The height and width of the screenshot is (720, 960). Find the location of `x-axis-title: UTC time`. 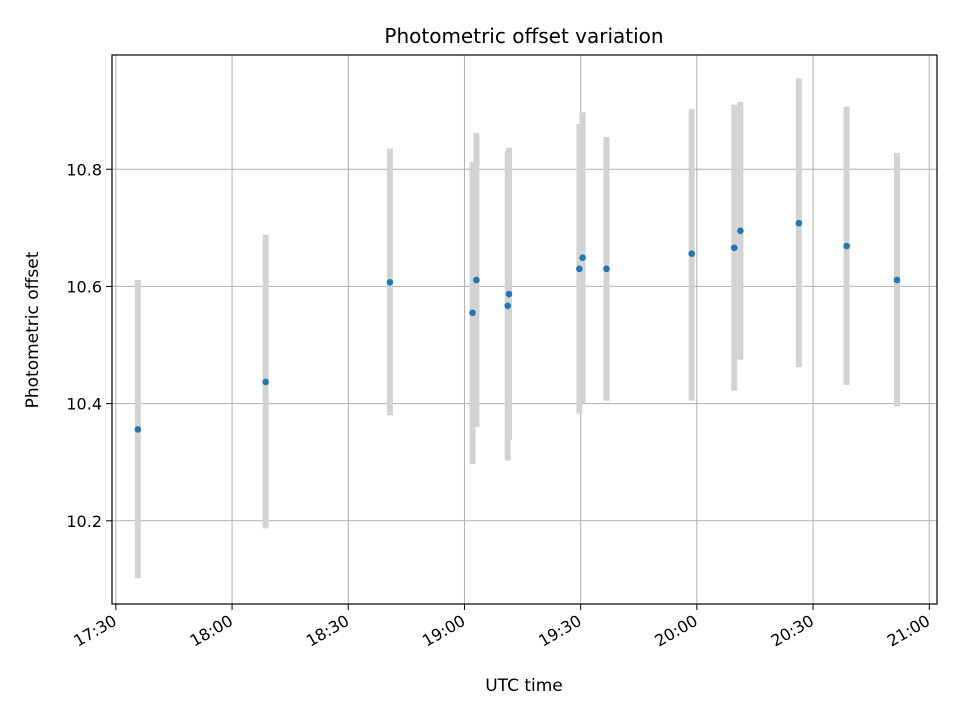

x-axis-title: UTC time is located at coordinates (524, 686).